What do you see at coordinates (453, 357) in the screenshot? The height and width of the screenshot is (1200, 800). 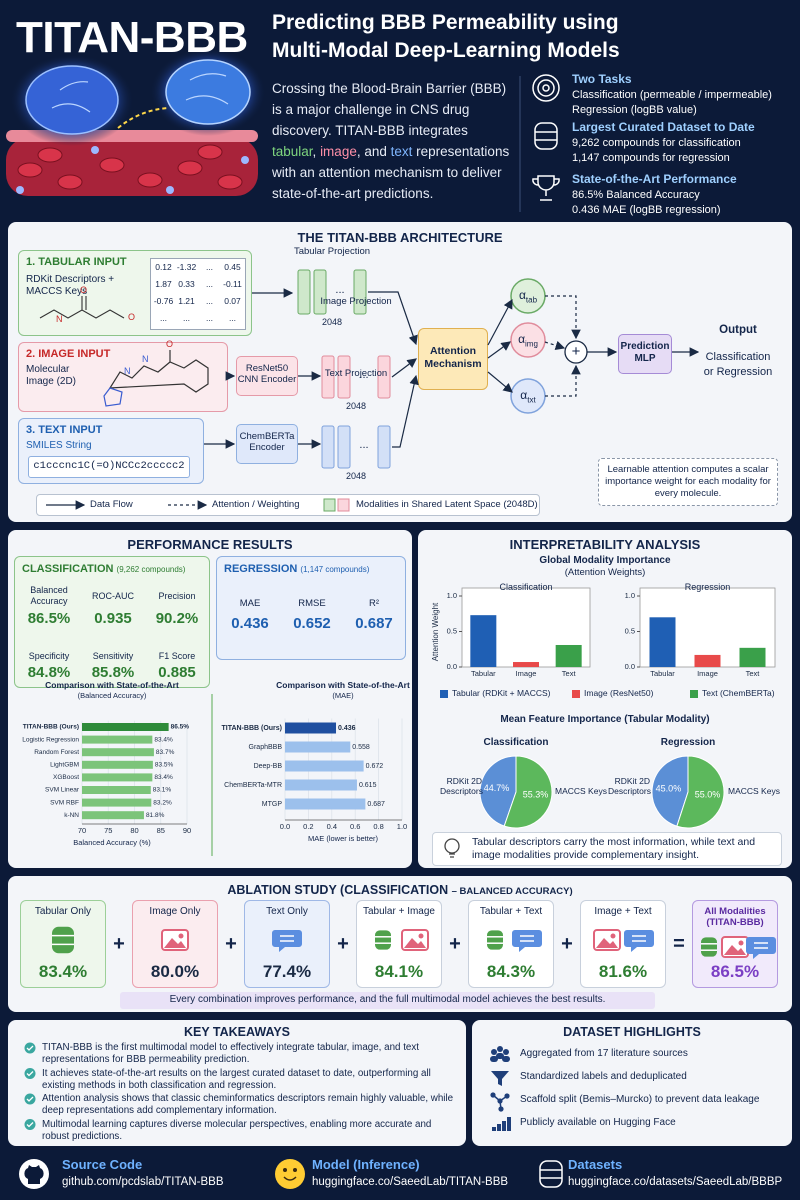 I see `attention-label: Attention Mechanism` at bounding box center [453, 357].